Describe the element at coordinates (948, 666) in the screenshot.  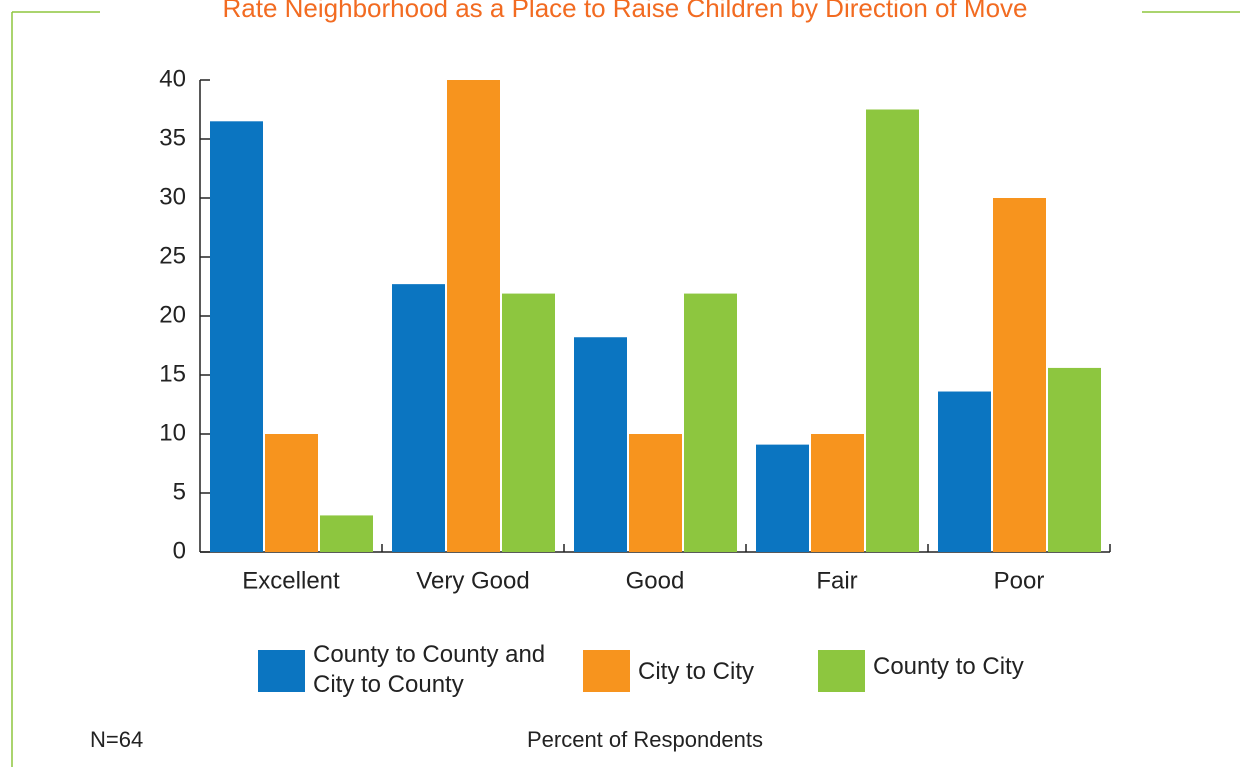
I see `legend-label: County to City` at that location.